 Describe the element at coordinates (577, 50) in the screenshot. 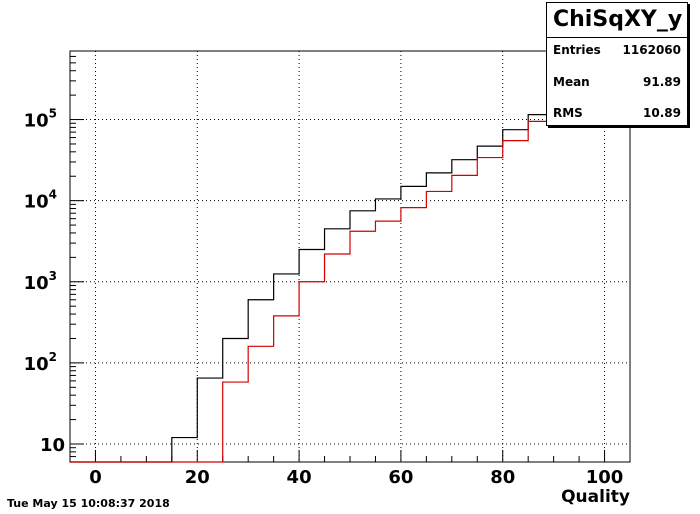

I see `stats-entries-label: Entries` at that location.